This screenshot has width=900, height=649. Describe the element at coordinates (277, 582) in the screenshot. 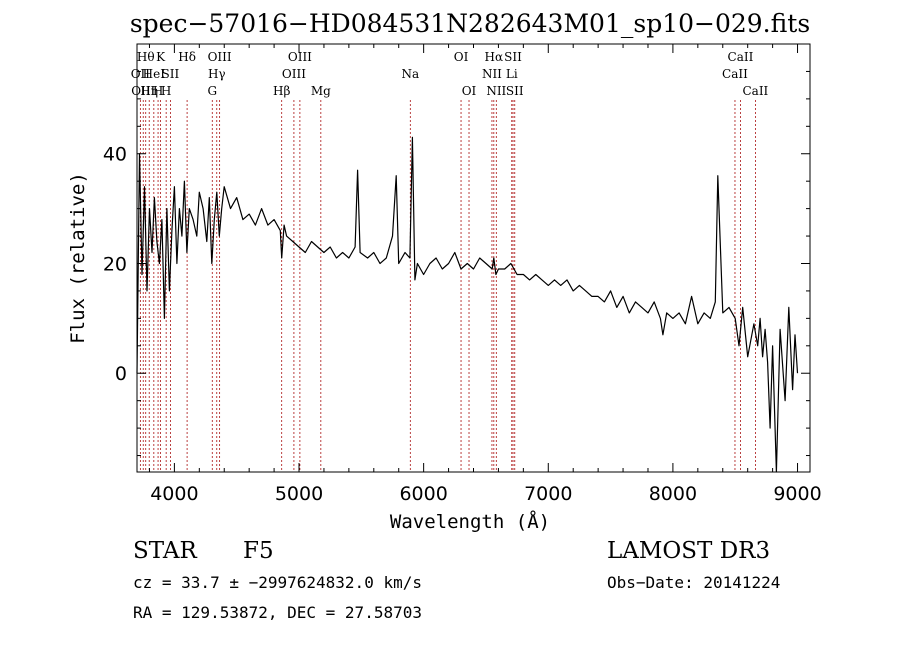

I see `redshift-readout: cz = 33.7 ± −2997624832.0 km/s` at that location.